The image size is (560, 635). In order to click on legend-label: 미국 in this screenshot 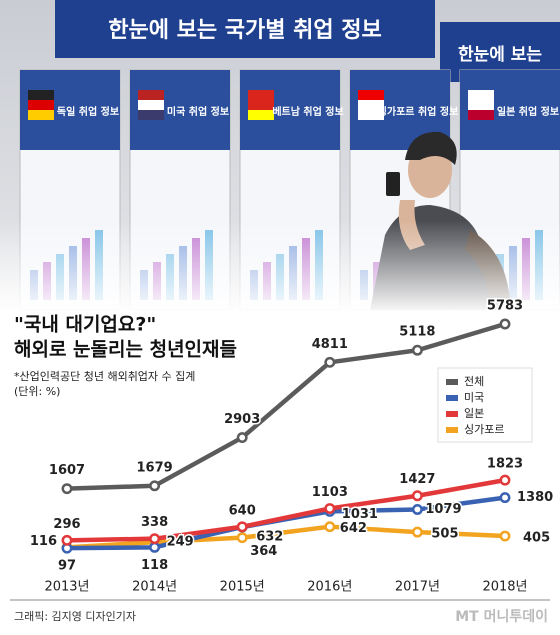, I will do `click(474, 397)`.